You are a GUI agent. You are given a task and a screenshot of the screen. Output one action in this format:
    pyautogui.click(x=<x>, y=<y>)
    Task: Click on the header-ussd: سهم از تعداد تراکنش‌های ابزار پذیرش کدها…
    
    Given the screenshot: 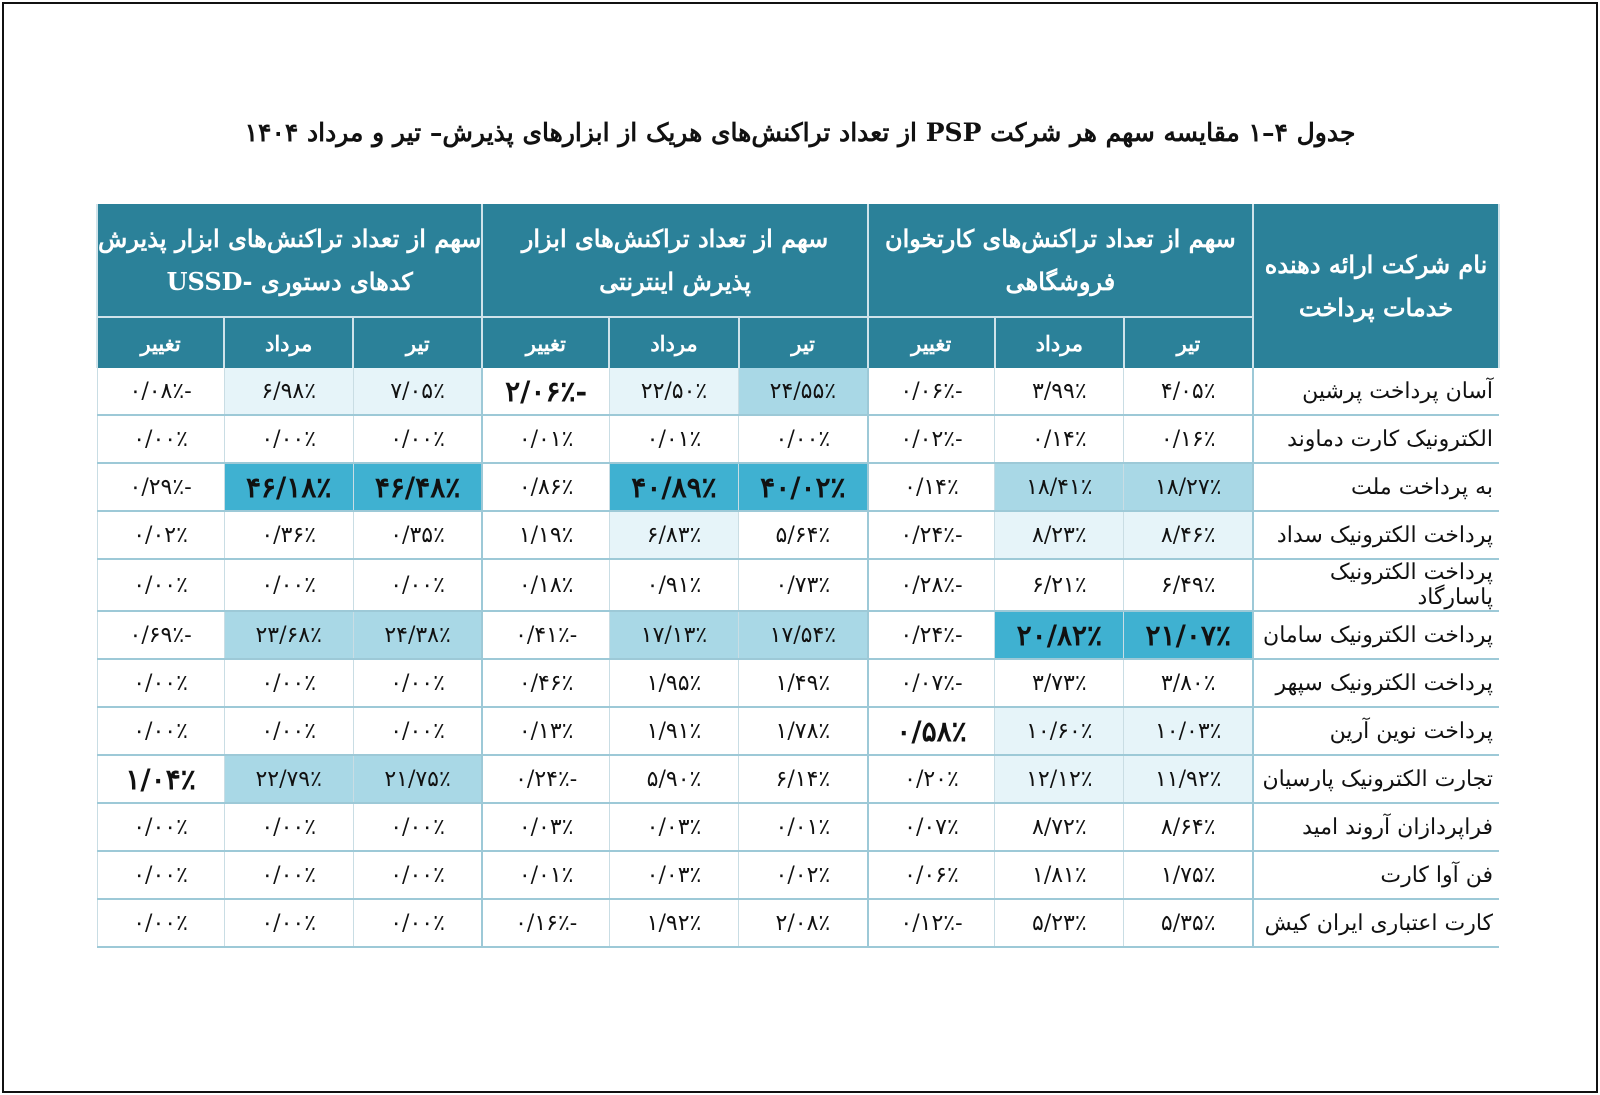 What is the action you would take?
    pyautogui.click(x=289, y=260)
    